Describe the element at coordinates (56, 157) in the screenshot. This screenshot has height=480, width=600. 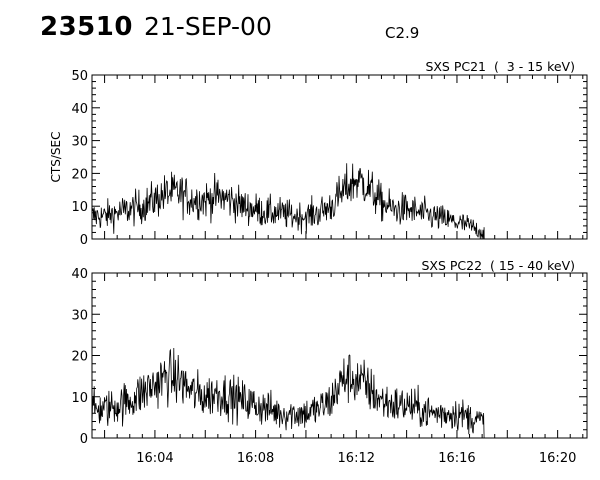
I see `y-axis-label: CTS/SEC` at that location.